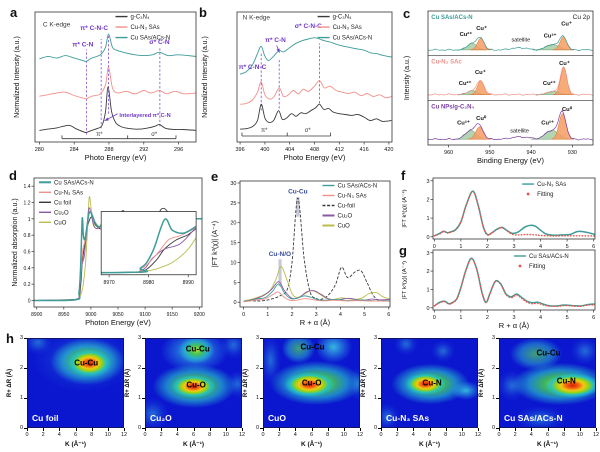  What do you see at coordinates (27, 187) in the screenshot?
I see `svg-text: 1.4` at bounding box center [27, 187].